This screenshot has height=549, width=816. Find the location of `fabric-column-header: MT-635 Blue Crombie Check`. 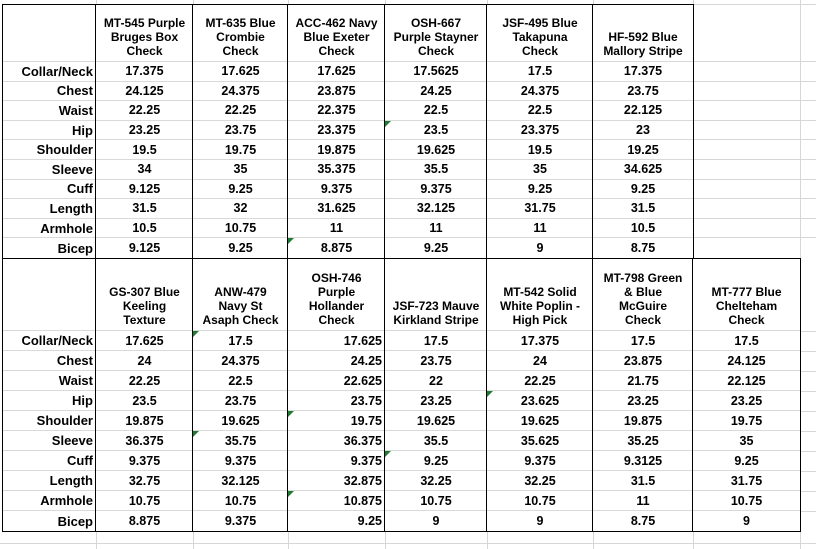

fabric-column-header: MT-635 Blue Crombie Check is located at coordinates (240, 37).